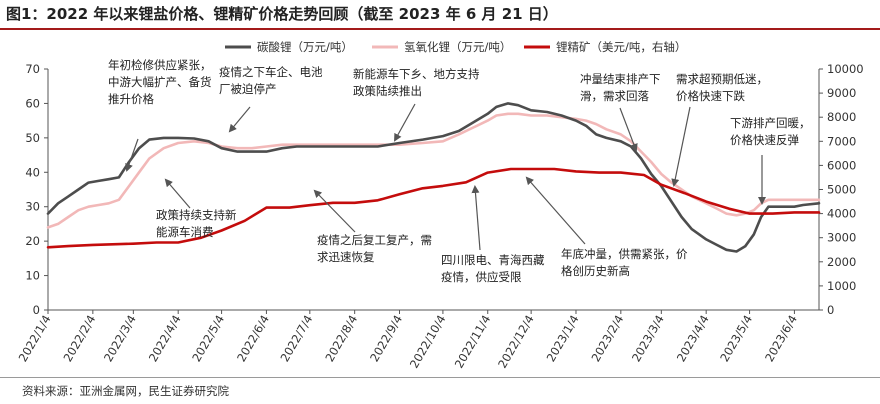 Image resolution: width=880 pixels, height=404 pixels. What do you see at coordinates (493, 268) in the screenshot?
I see `annotation-text: 四川限电、青海西藏疫情，供应受限` at bounding box center [493, 268].